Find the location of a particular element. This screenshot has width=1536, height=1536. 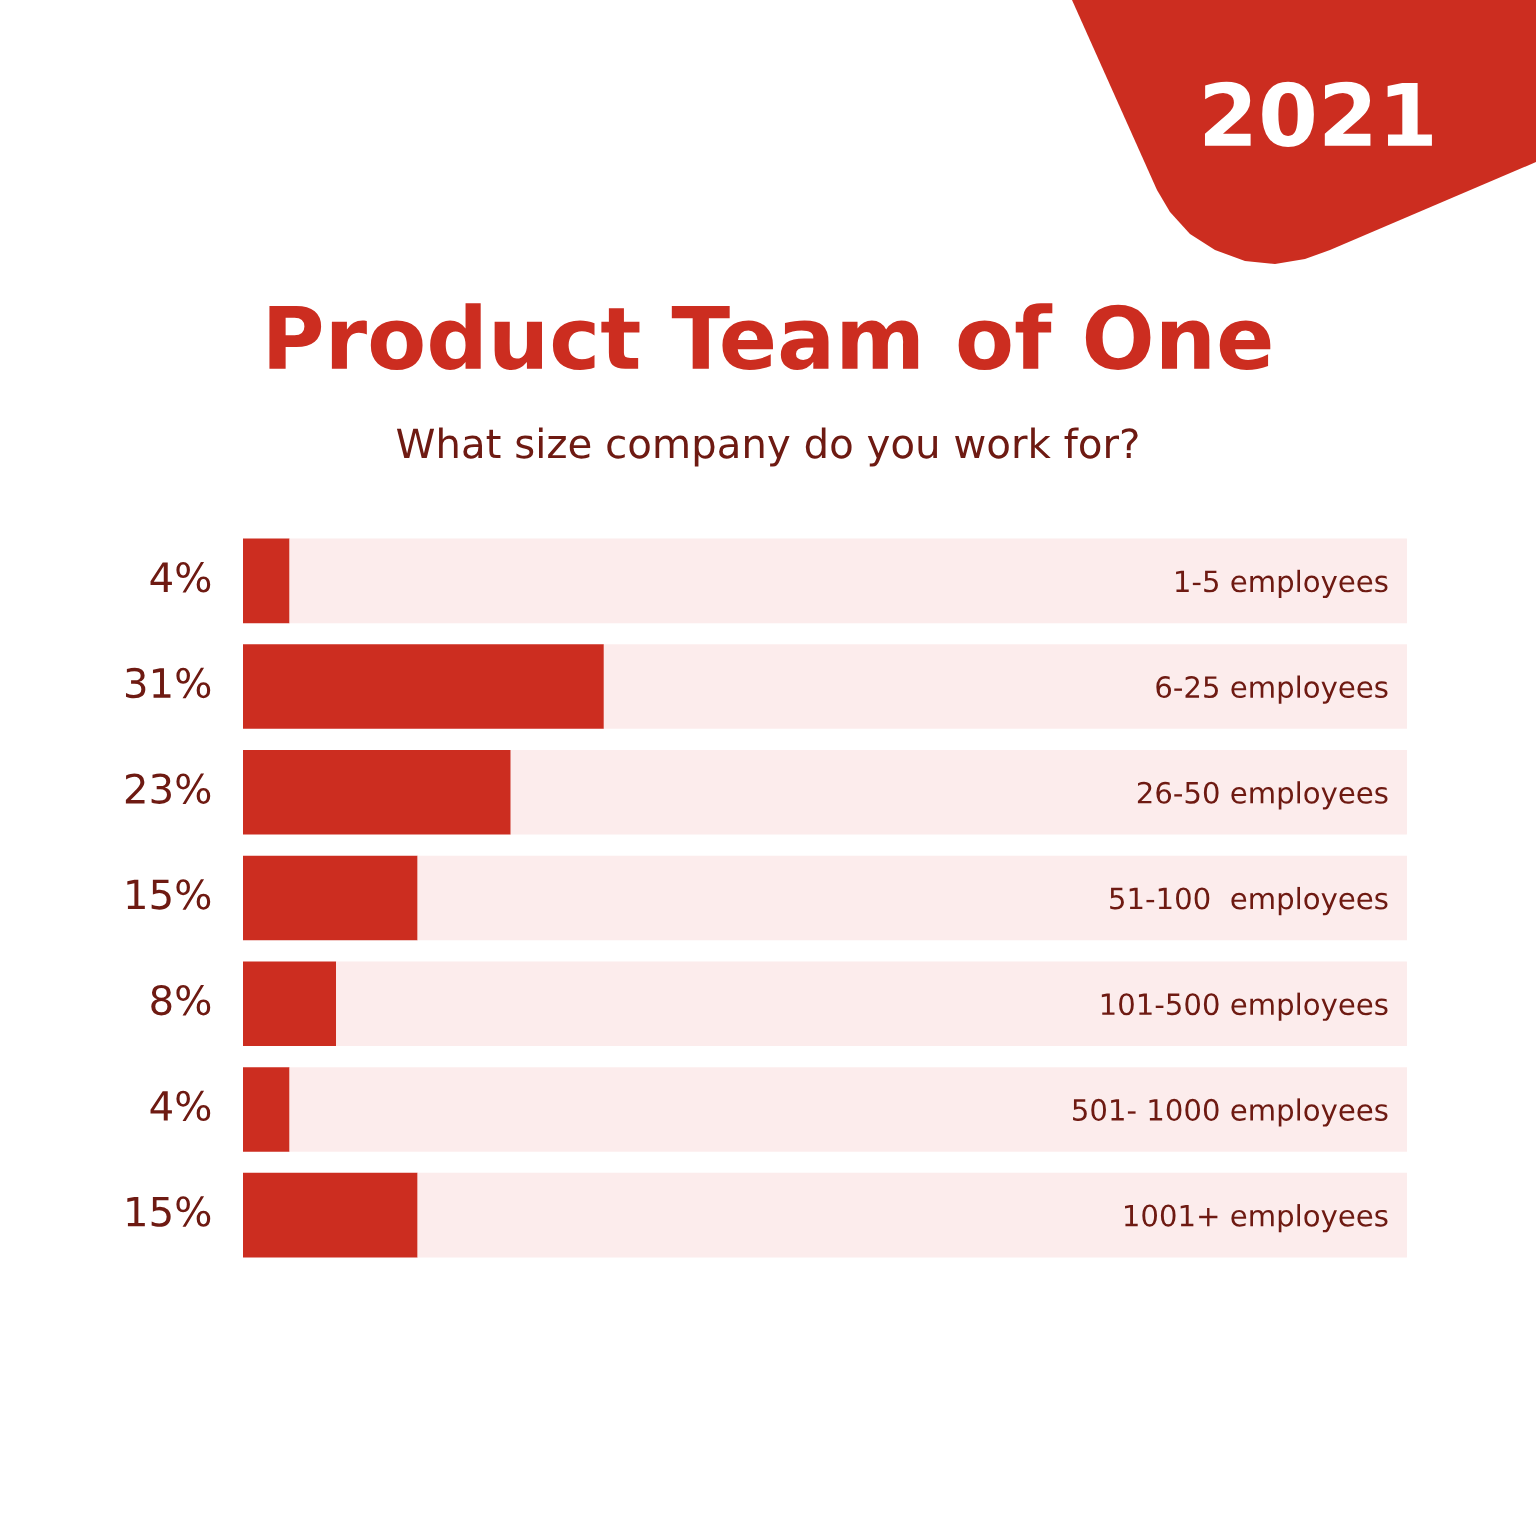

y-tick-label: 1001+ employees is located at coordinates (1256, 1218).